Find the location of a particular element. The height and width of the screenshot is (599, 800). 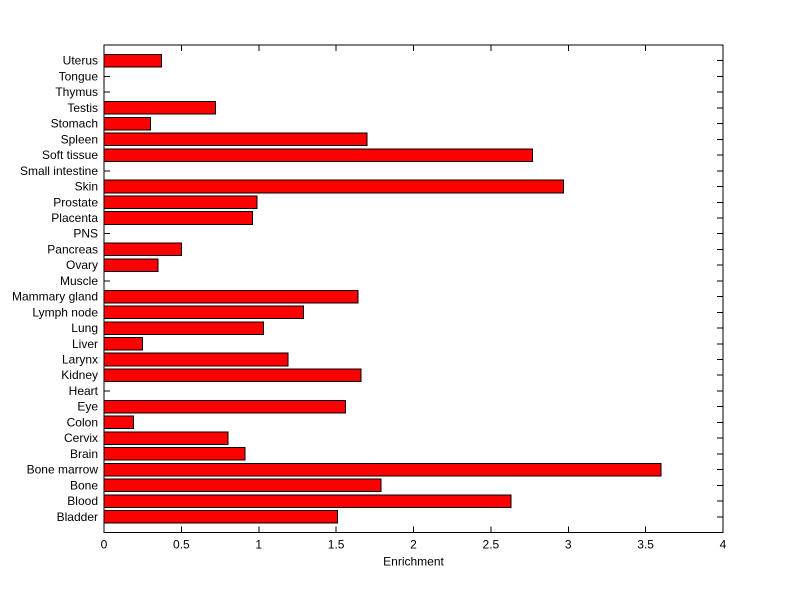

bar-pancreas is located at coordinates (142, 249).